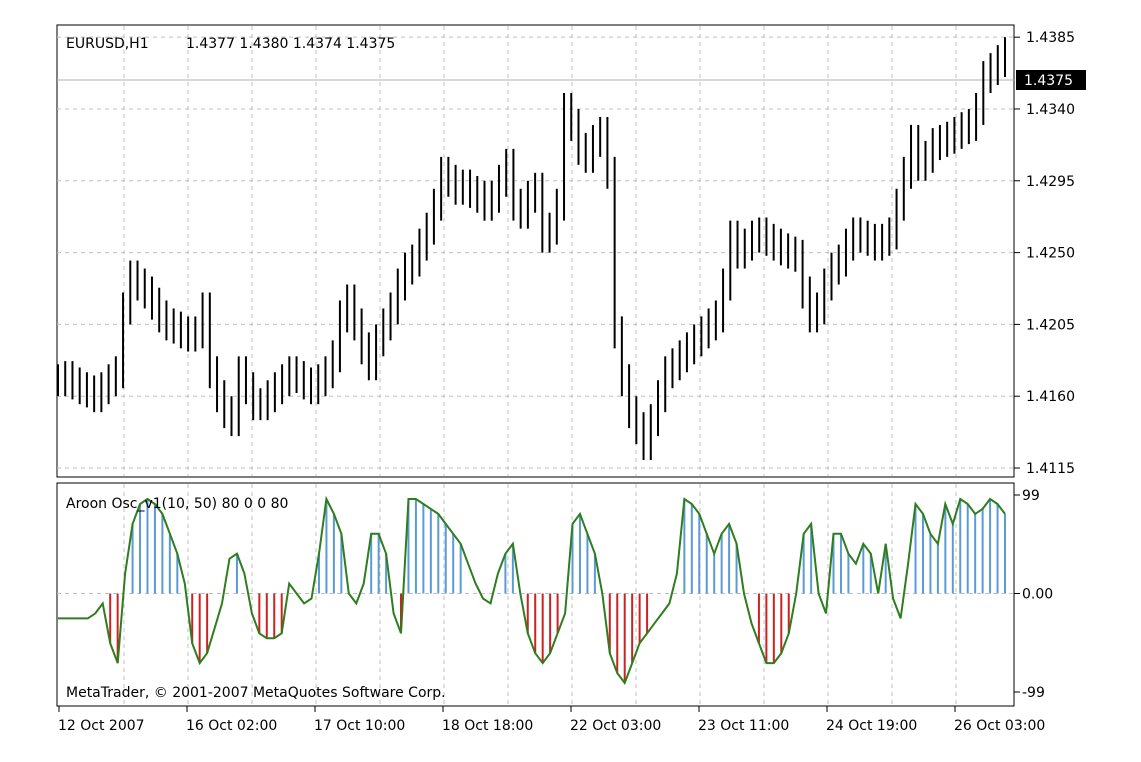 The image size is (1141, 762). Describe the element at coordinates (743, 726) in the screenshot. I see `time-tick-label: 23 Oct 11:00` at that location.